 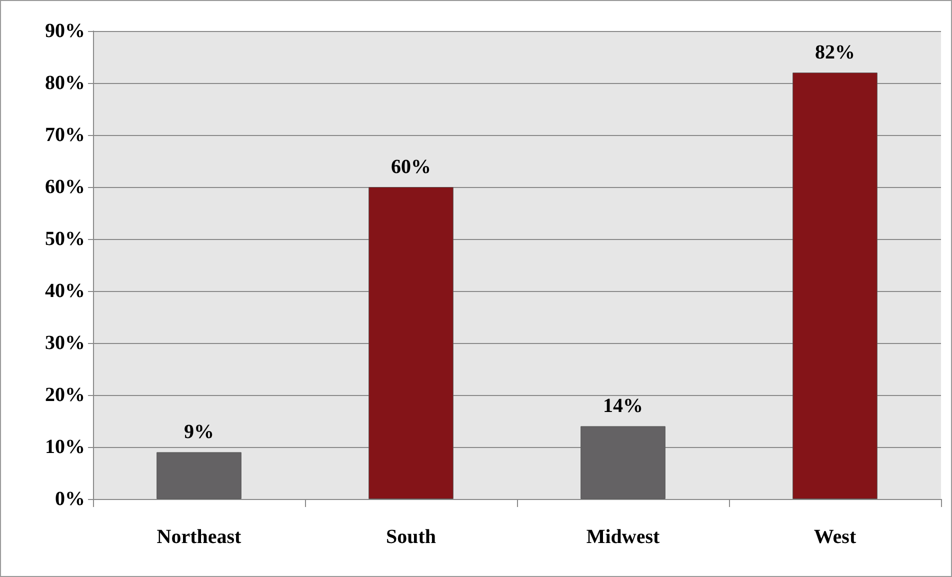 What do you see at coordinates (65, 395) in the screenshot?
I see `y-tick-label: 20%` at bounding box center [65, 395].